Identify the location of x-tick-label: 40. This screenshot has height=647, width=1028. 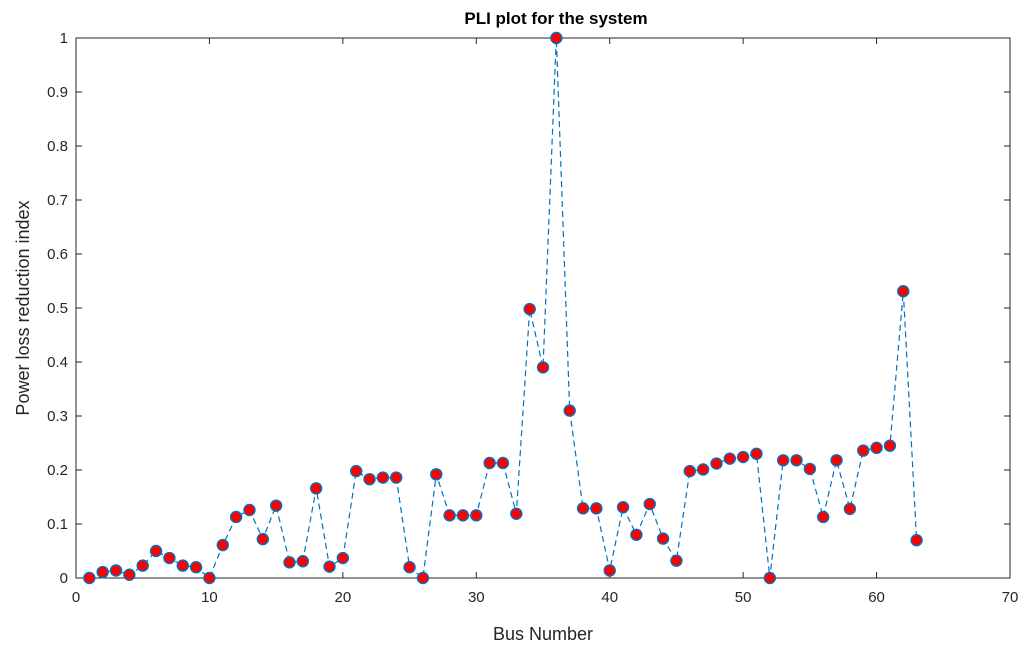
(609, 597).